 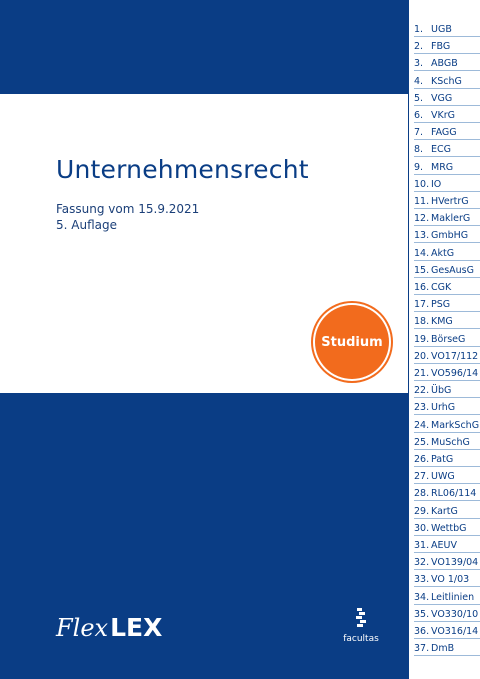 I want to click on tab-item: 9. MRG, so click(x=447, y=166).